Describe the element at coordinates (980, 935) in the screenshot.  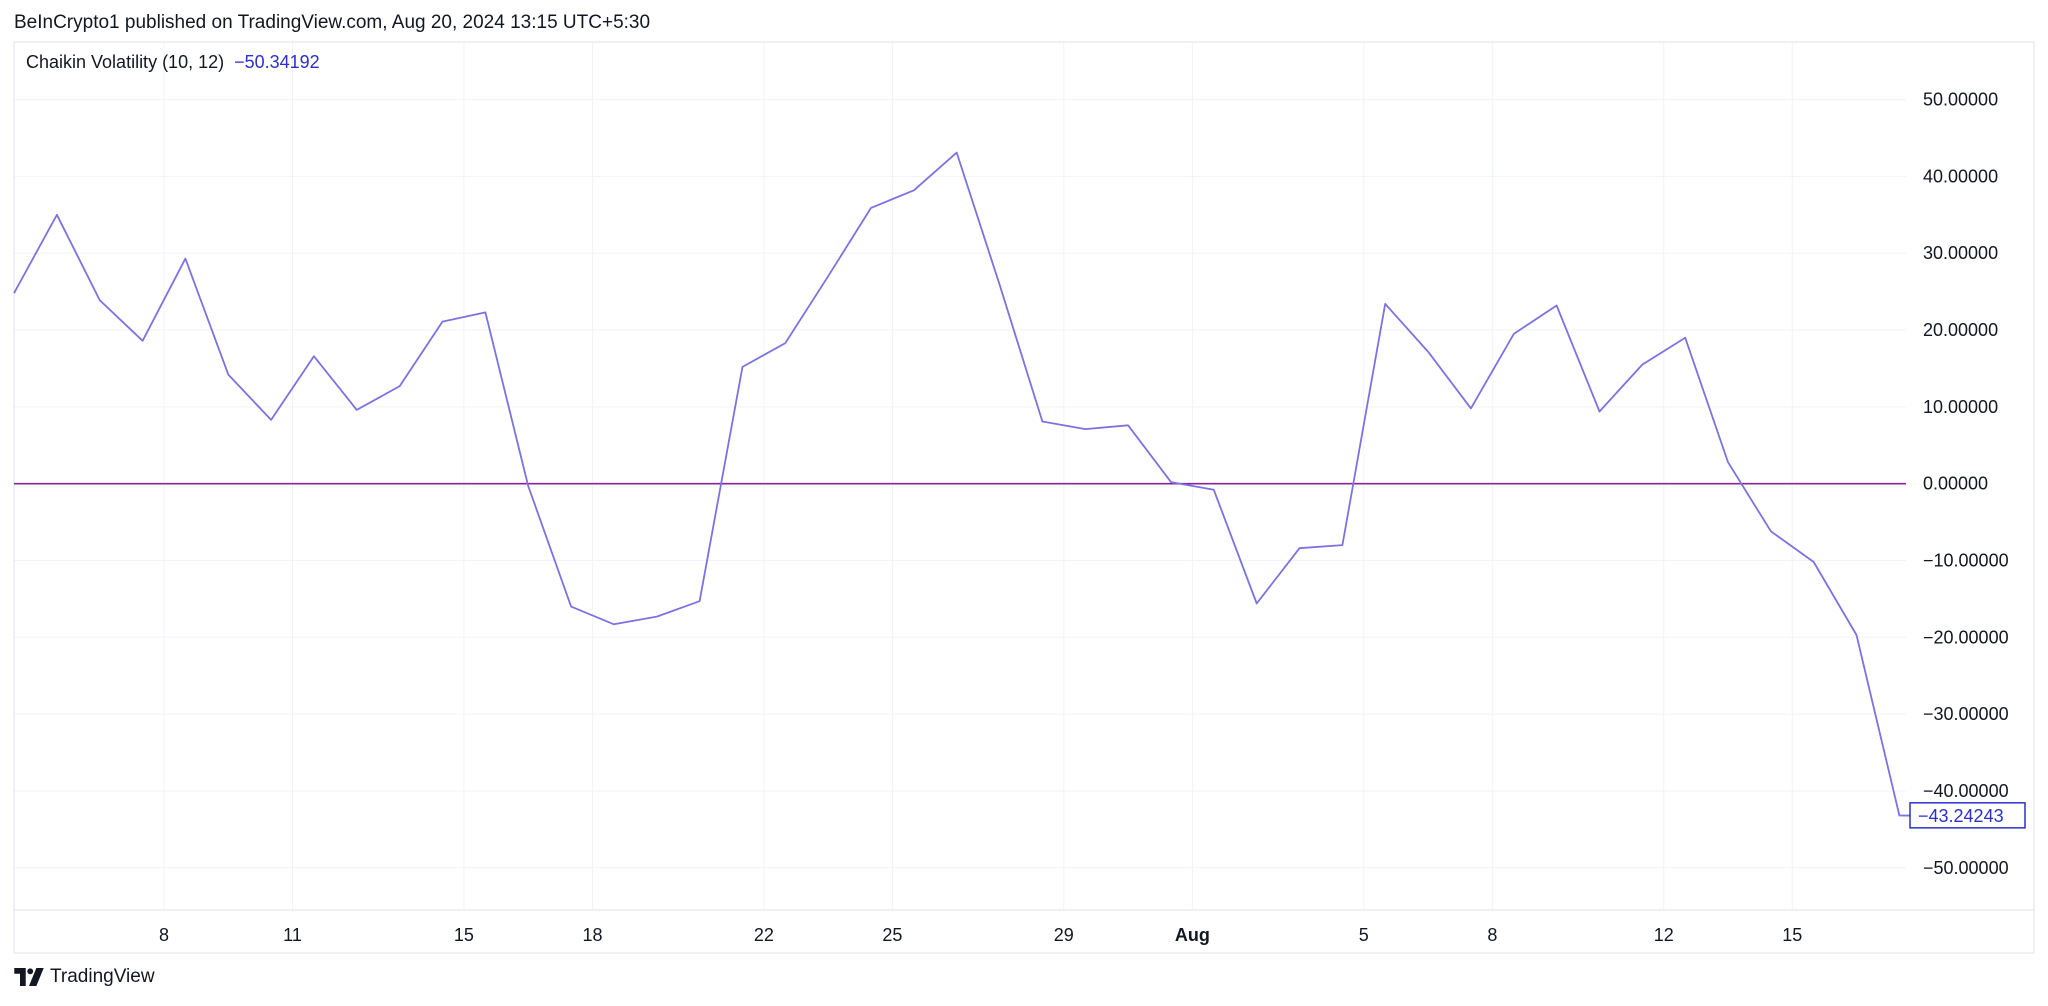
I see `x-axis: 8 11 15 18 22 25 29 Aug 5 8 12 15` at that location.